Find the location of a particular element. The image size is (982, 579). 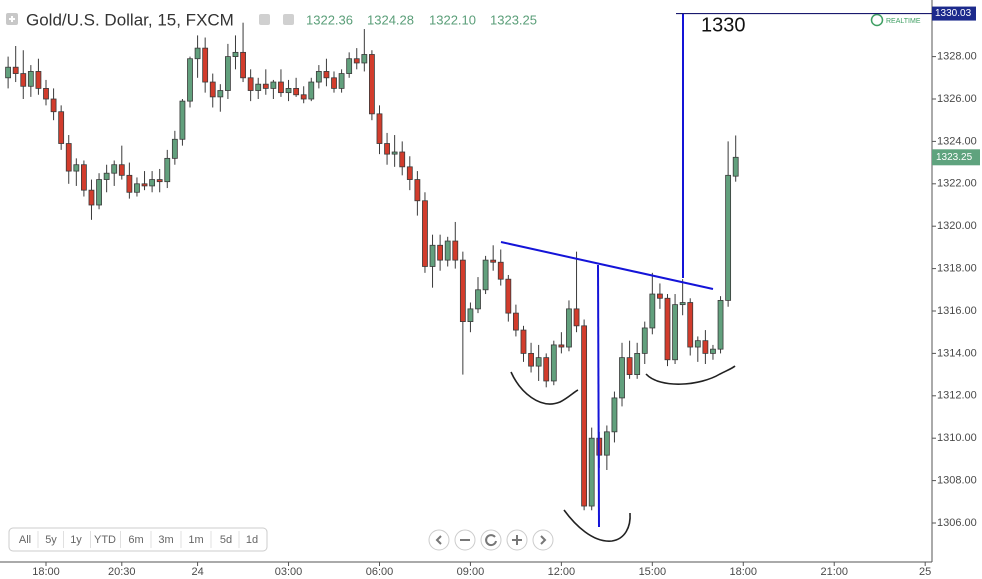

range-button: 1y is located at coordinates (76, 540).